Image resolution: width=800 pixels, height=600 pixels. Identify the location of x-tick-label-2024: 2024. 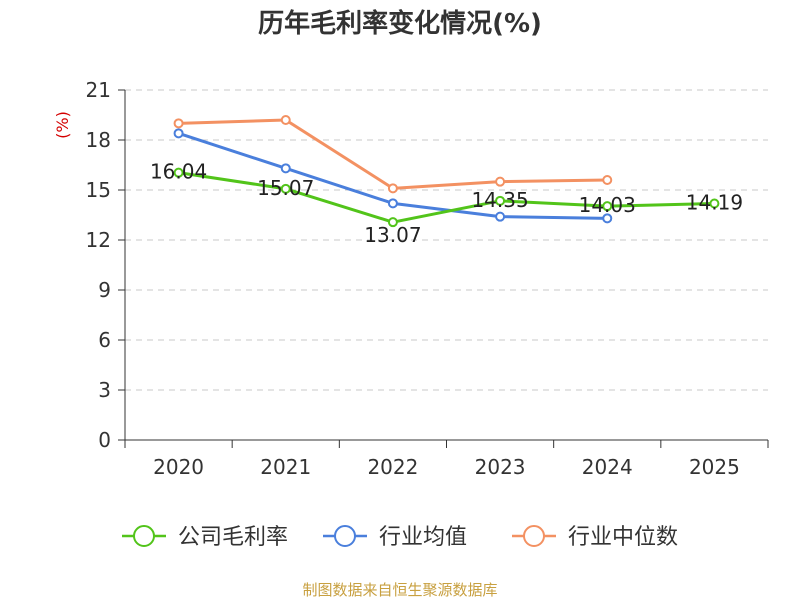
(607, 467).